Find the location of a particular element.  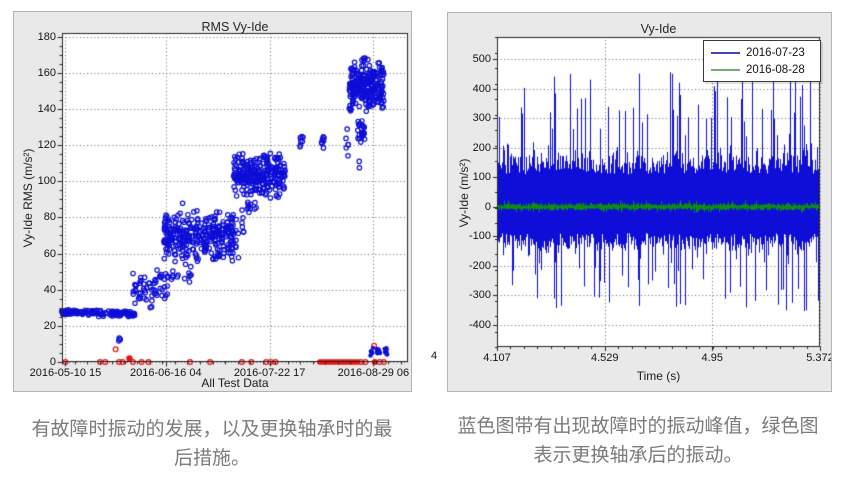

legend-label: 2016-07-23 is located at coordinates (775, 52).